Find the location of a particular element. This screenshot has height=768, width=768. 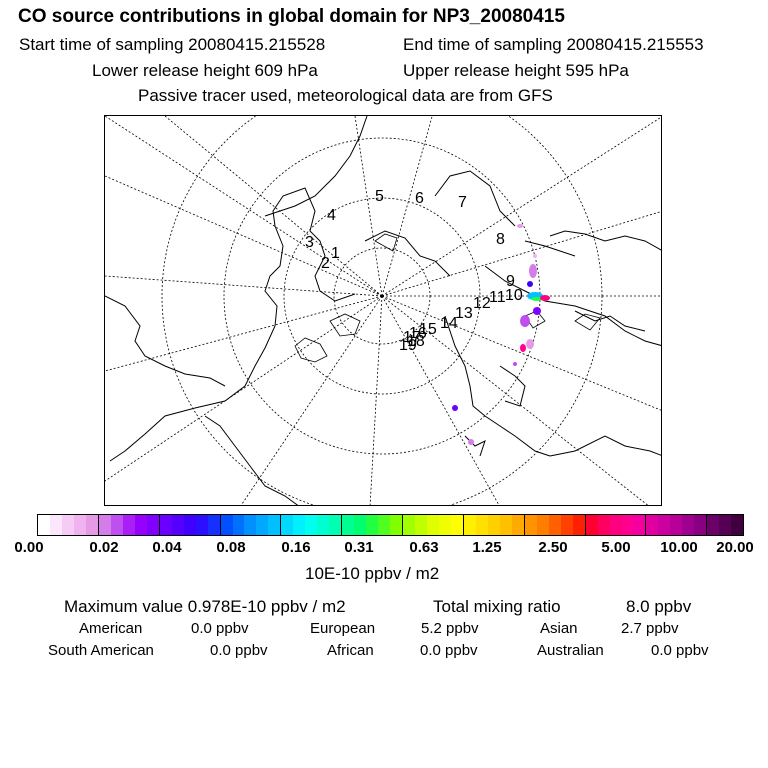

region-name: South American is located at coordinates (101, 650).